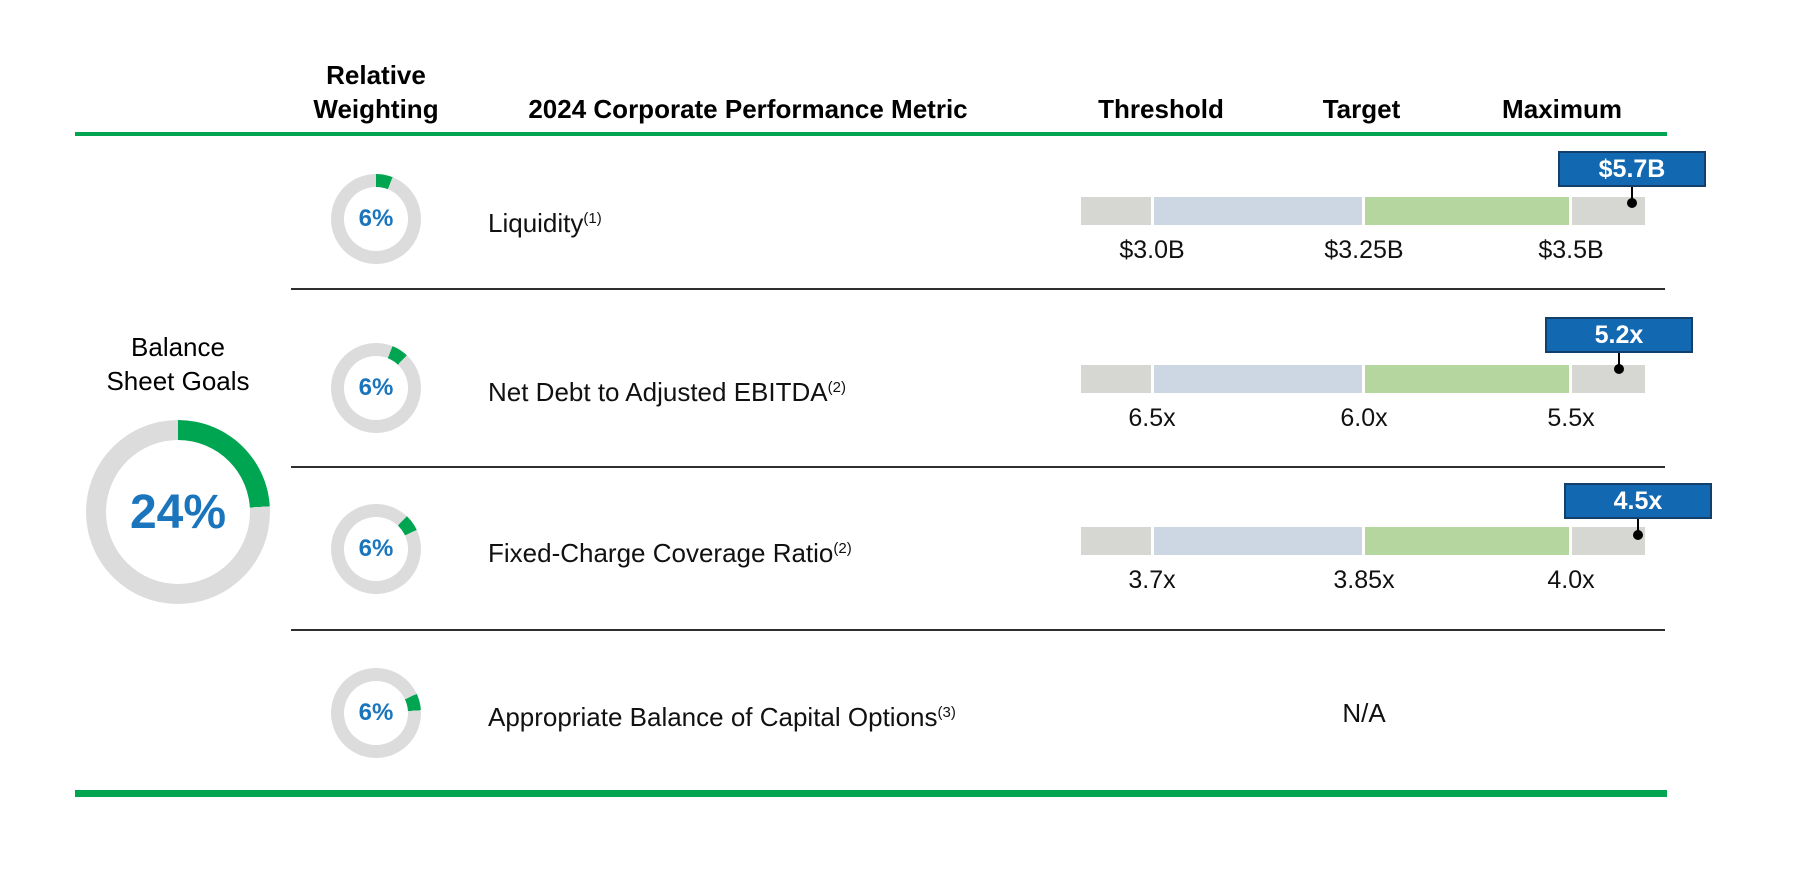 The width and height of the screenshot is (1803, 879). Describe the element at coordinates (536, 223) in the screenshot. I see `metric-label: Liquidity` at that location.